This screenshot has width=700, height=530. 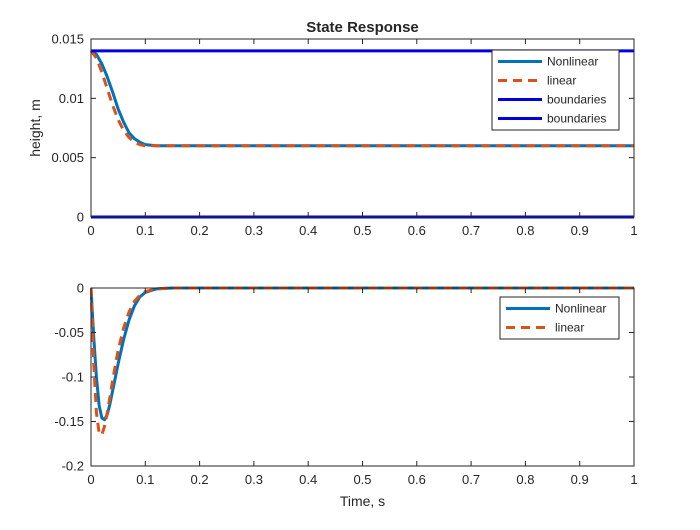 I want to click on y-tick-label: -0.2, so click(x=73, y=466).